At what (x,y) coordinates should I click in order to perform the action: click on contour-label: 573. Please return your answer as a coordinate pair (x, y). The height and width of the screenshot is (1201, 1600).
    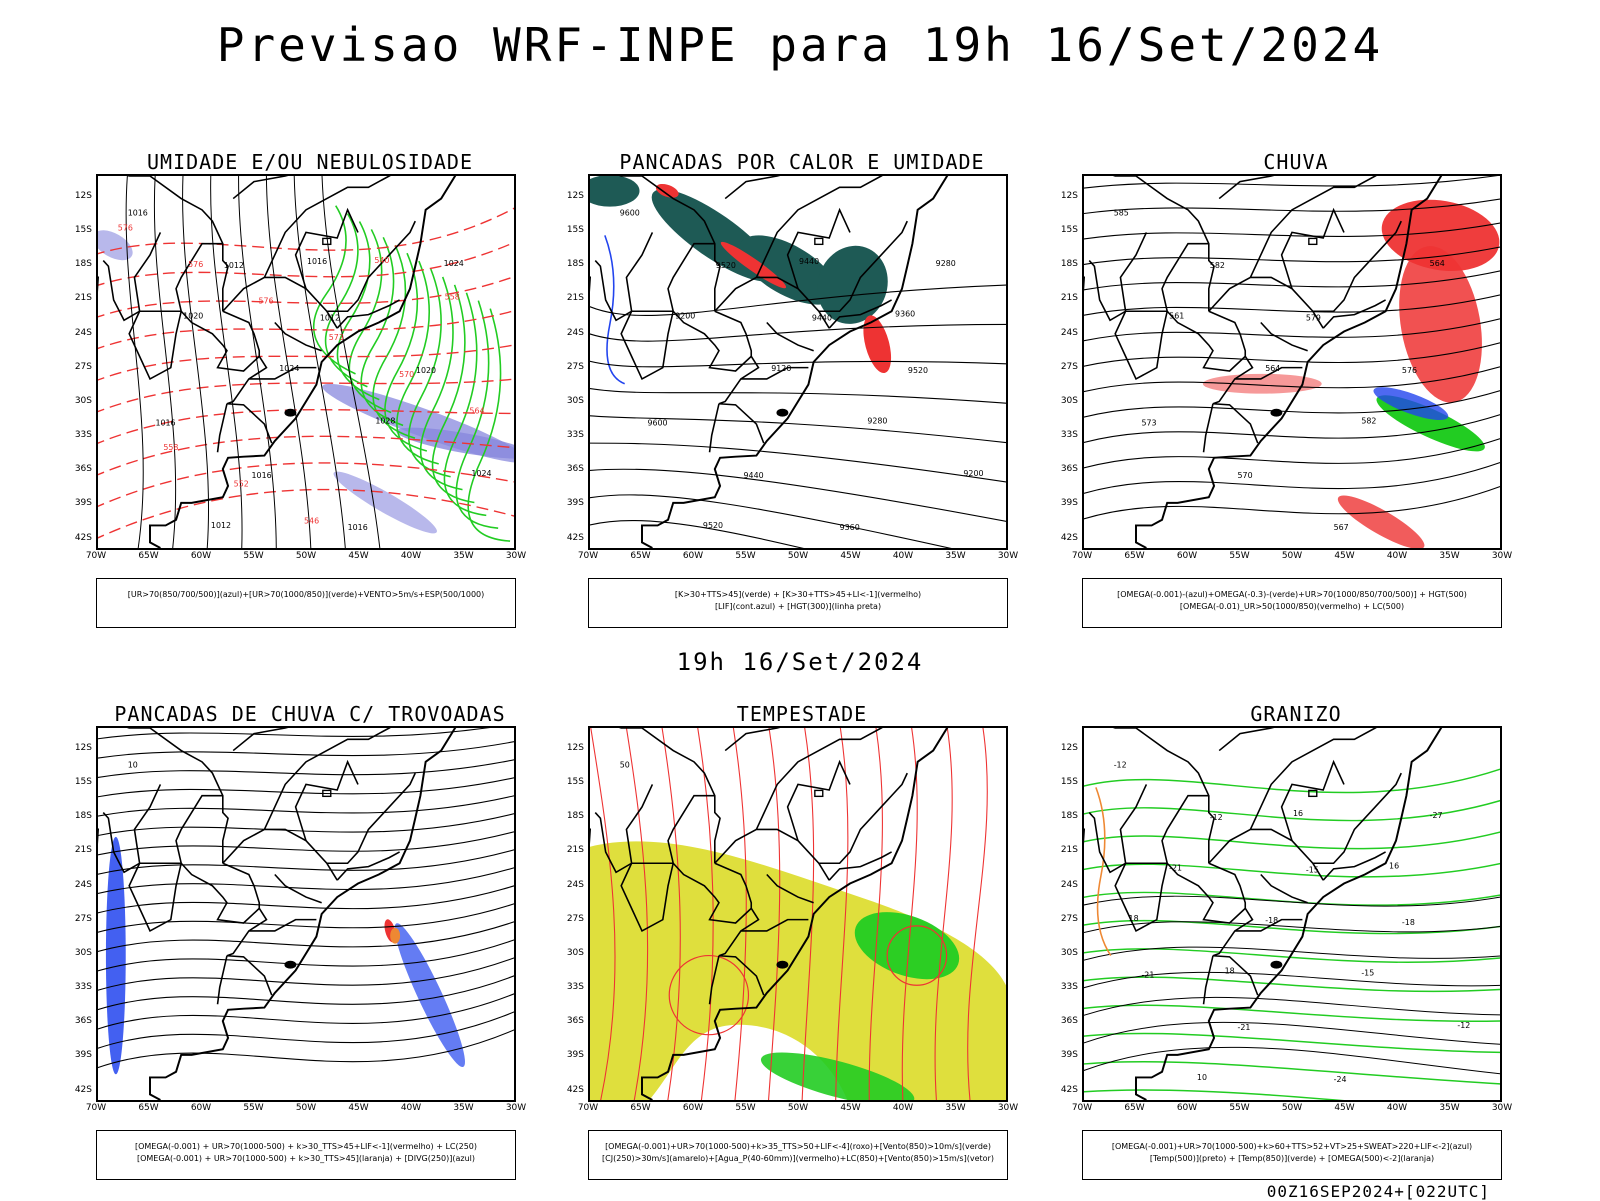
    Looking at the image, I should click on (1148, 422).